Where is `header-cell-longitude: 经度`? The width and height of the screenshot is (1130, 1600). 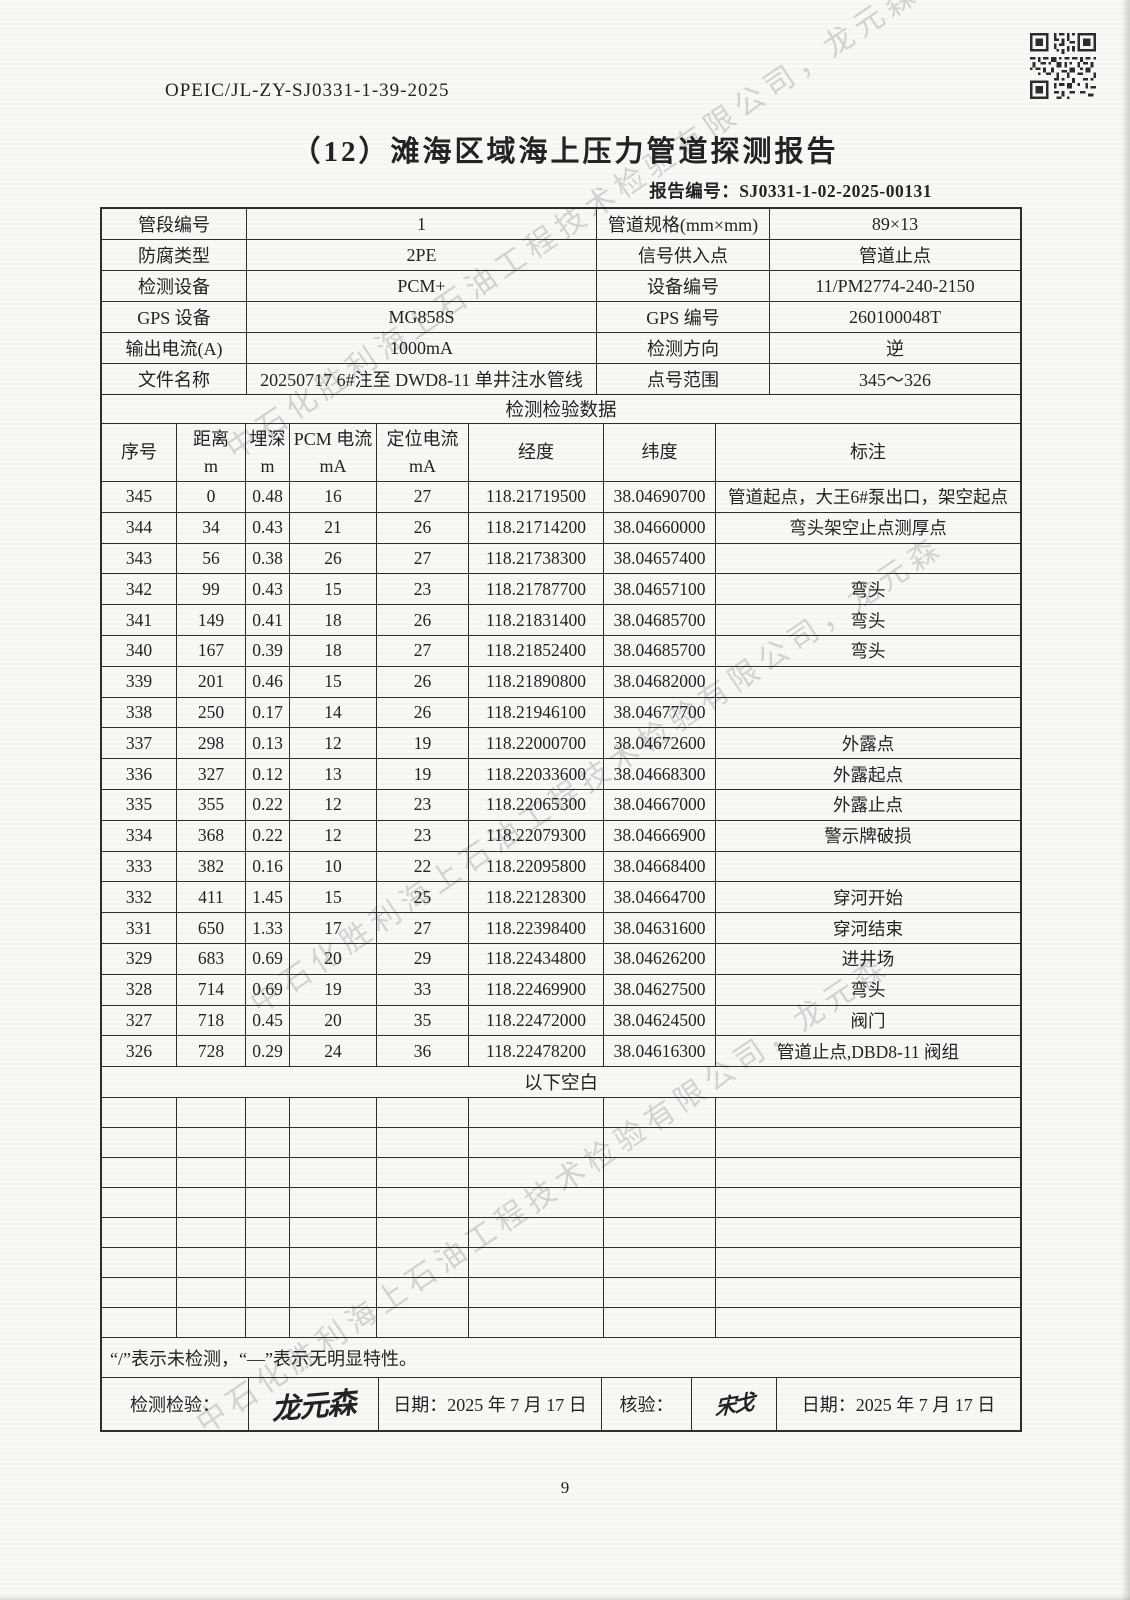
header-cell-longitude: 经度 is located at coordinates (536, 452).